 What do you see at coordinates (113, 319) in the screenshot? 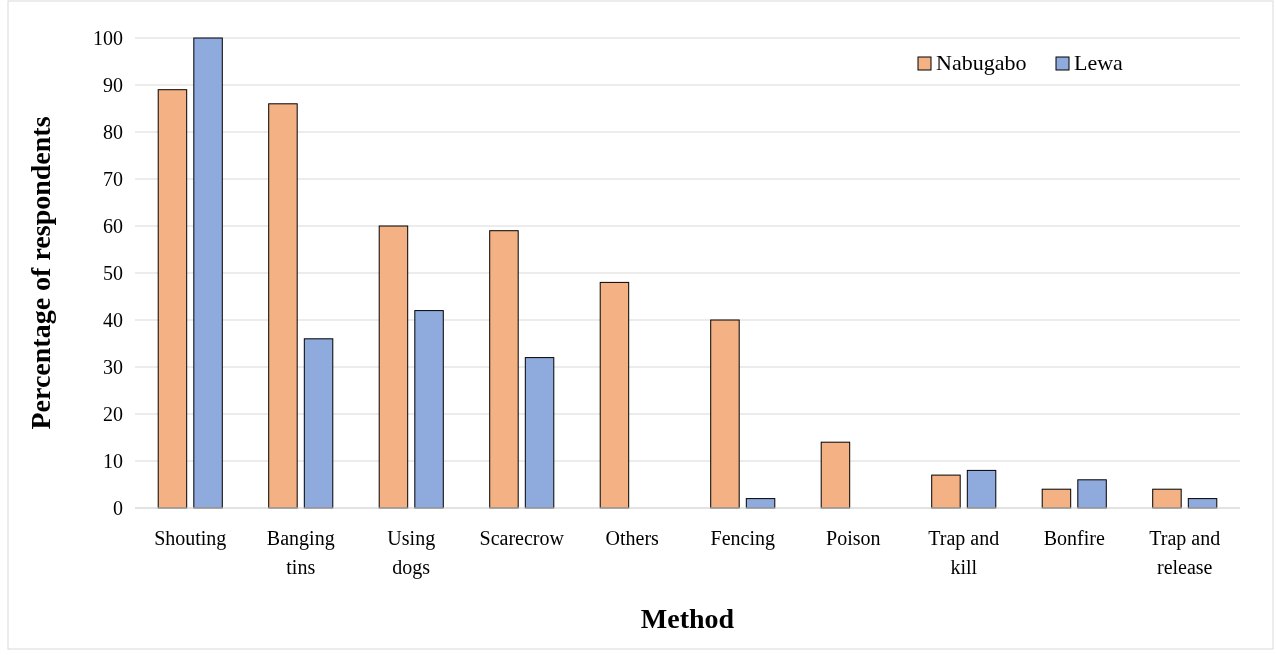
I see `y-tick-label: 40` at bounding box center [113, 319].